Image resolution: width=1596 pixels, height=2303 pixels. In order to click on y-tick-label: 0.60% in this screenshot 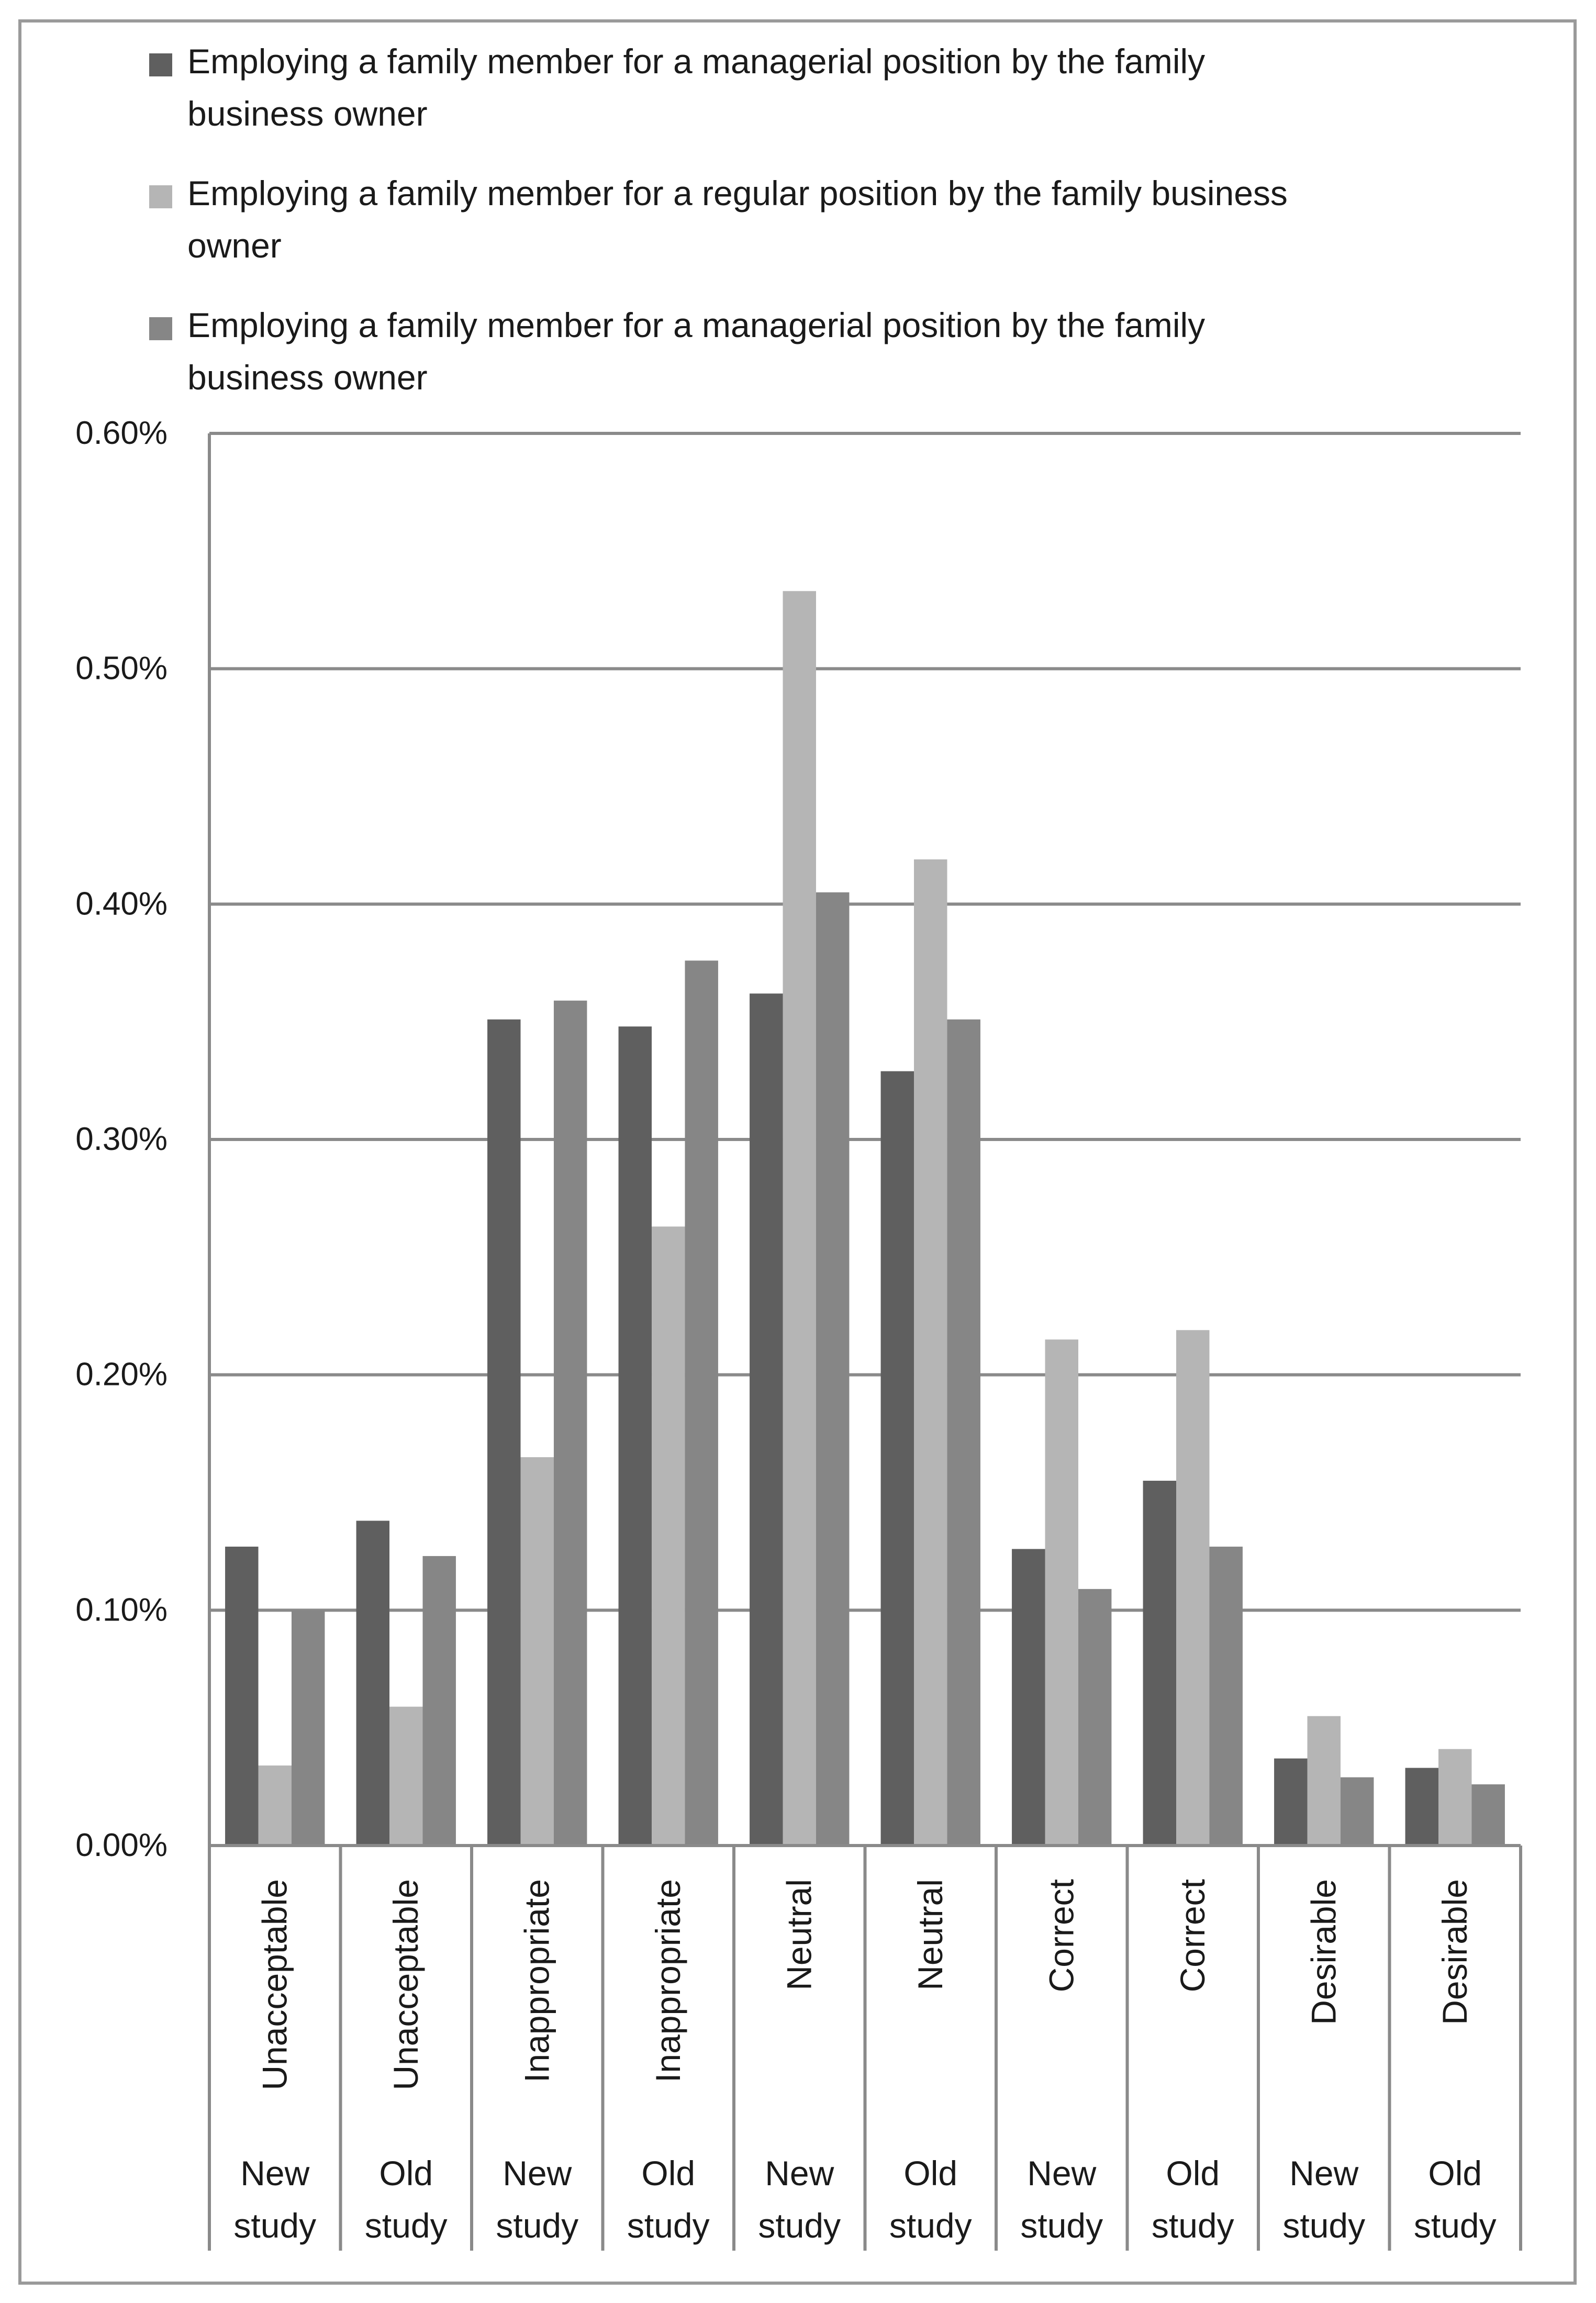, I will do `click(121, 433)`.